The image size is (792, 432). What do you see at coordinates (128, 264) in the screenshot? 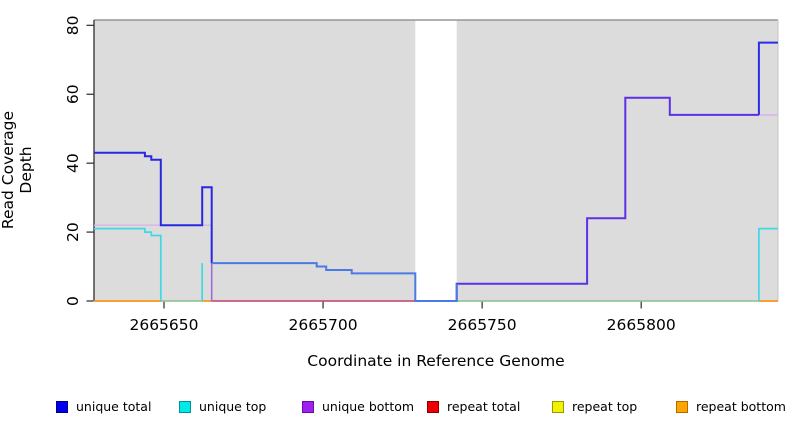
I see `unique-top-left-line` at bounding box center [128, 264].